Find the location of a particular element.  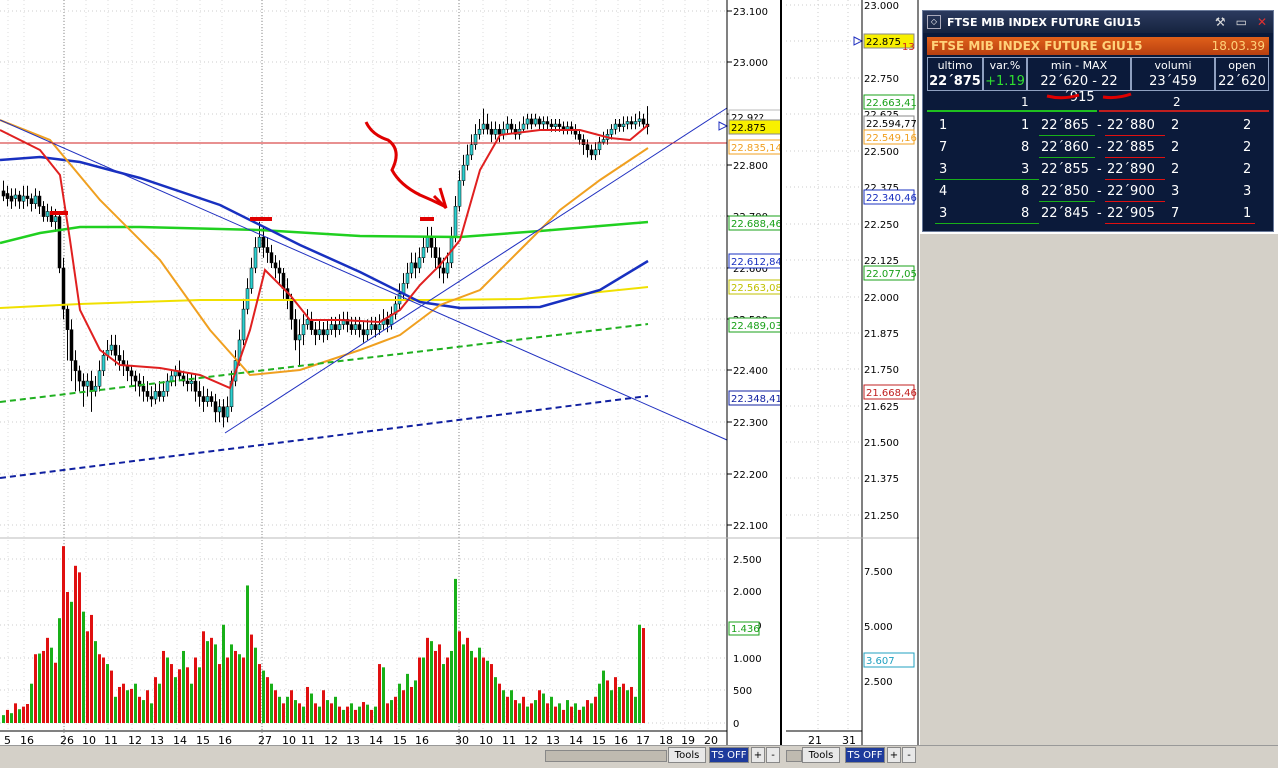

price-tick-label: 22.800 is located at coordinates (750, 166).